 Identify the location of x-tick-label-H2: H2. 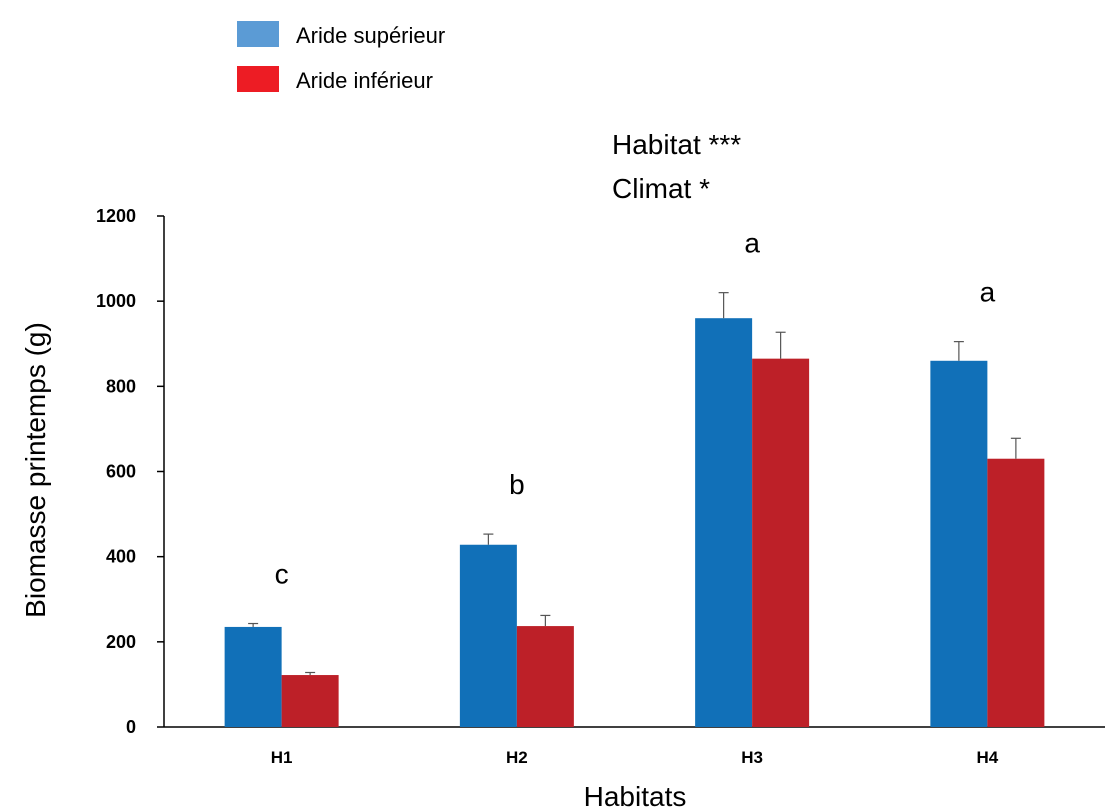
(517, 757).